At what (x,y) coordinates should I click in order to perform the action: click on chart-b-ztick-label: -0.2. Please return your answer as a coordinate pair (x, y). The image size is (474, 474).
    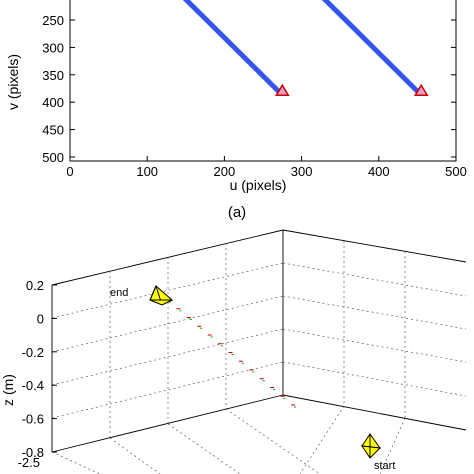
    Looking at the image, I should click on (33, 352).